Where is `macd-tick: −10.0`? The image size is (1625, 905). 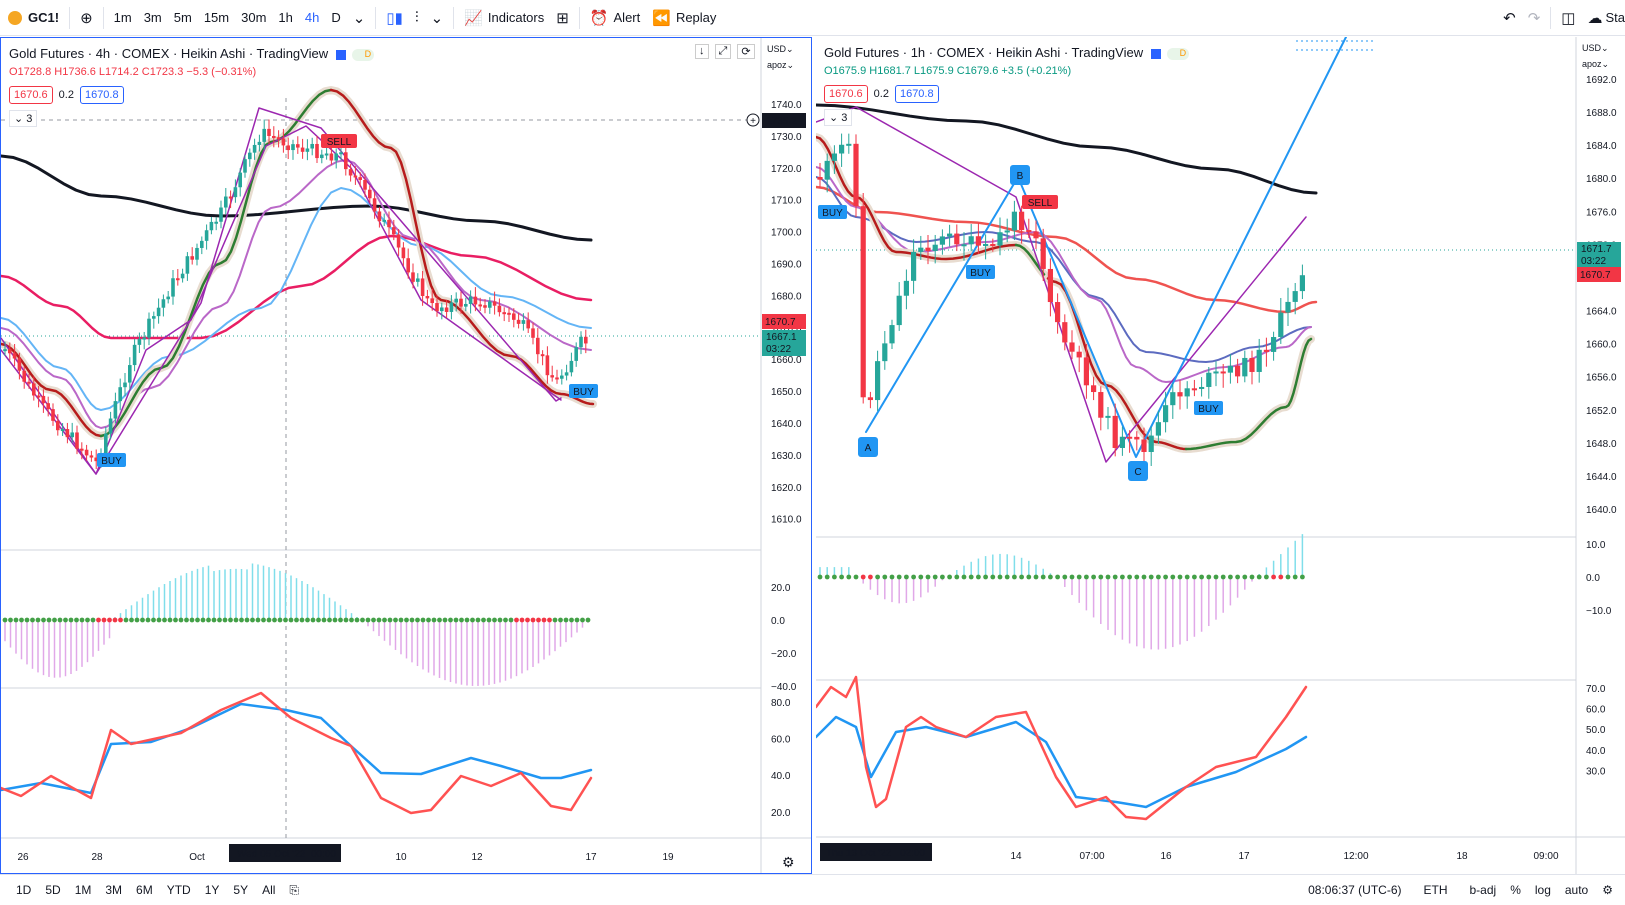
macd-tick: −10.0 is located at coordinates (1599, 611).